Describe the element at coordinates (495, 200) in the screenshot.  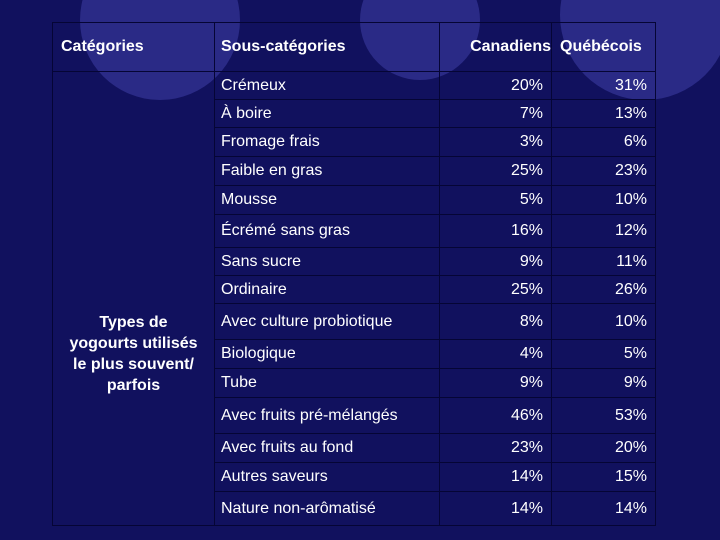
I see `canadiens-value: 5%` at that location.